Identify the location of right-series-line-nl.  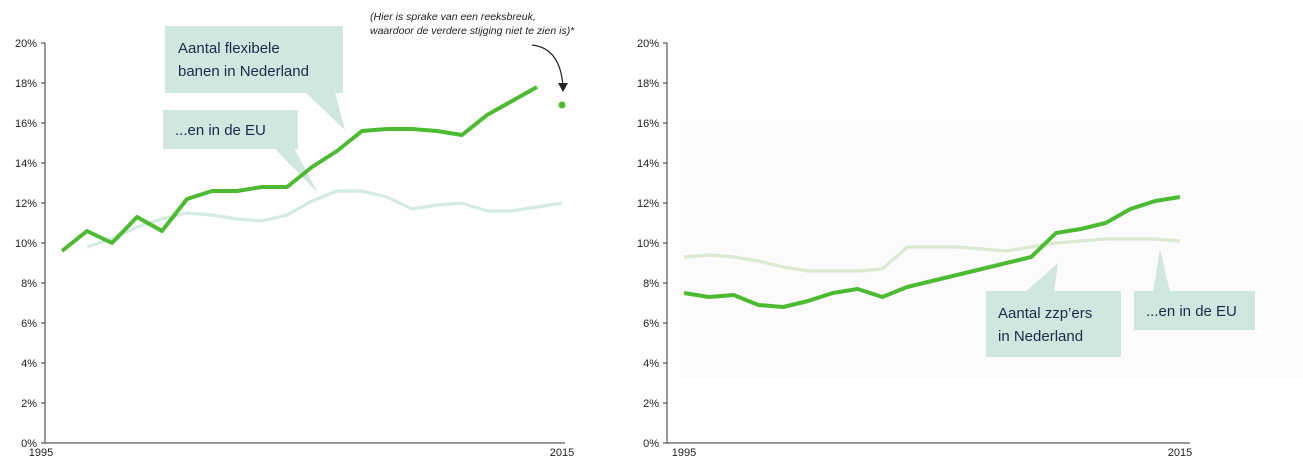
(932, 252).